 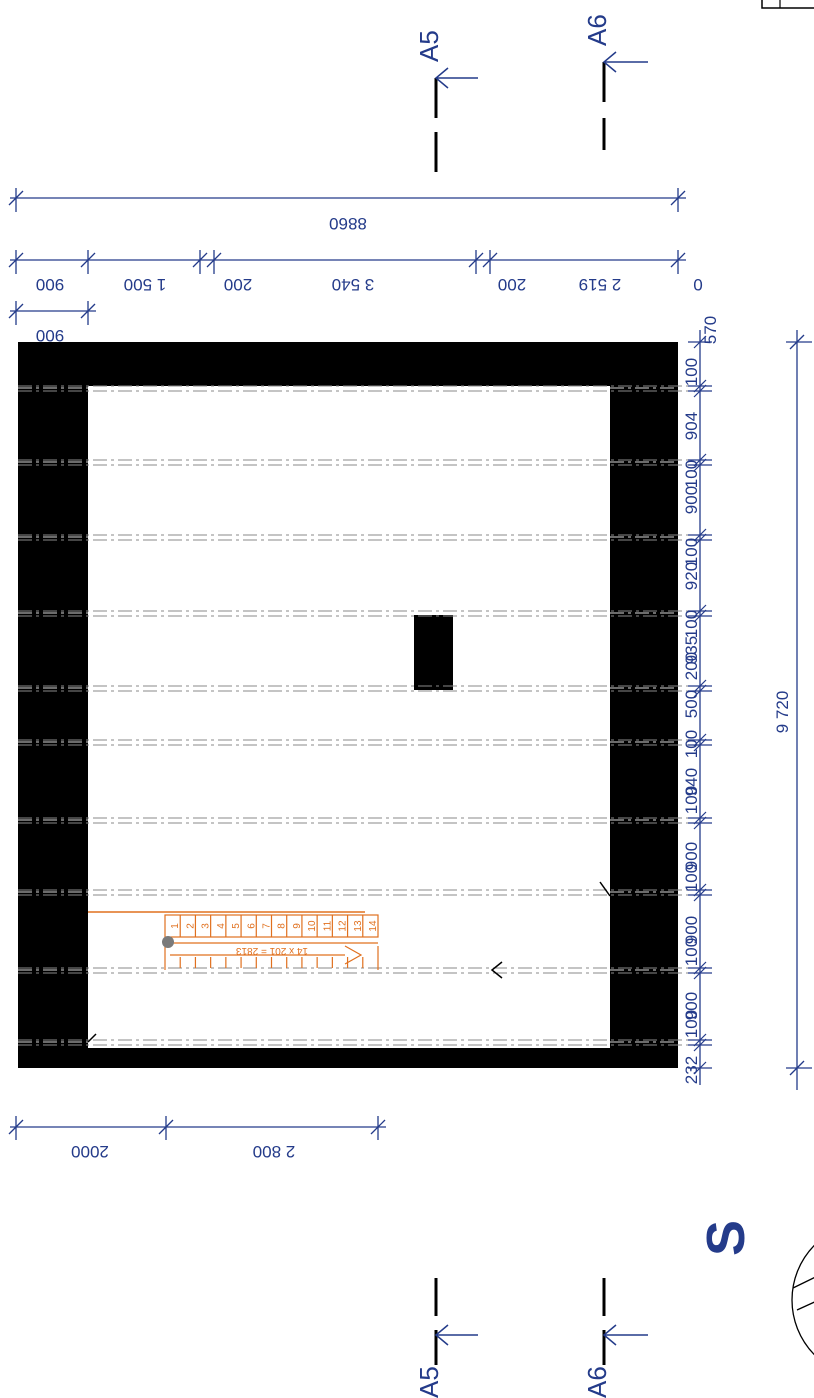 I want to click on section-label-a6-top: A6, so click(x=597, y=30).